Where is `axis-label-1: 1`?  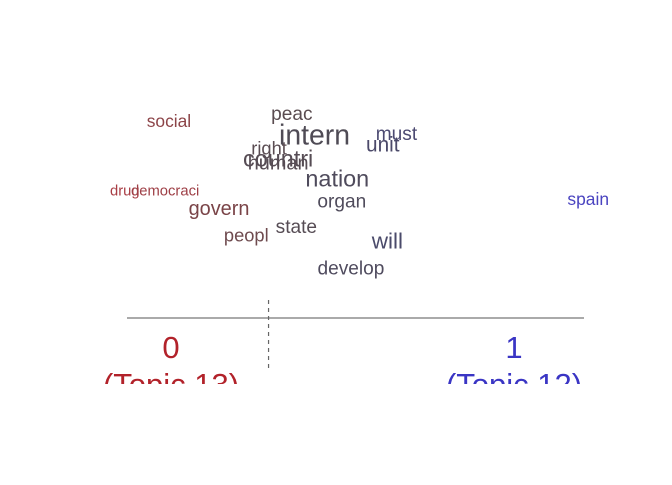
axis-label-1: 1 is located at coordinates (513, 347).